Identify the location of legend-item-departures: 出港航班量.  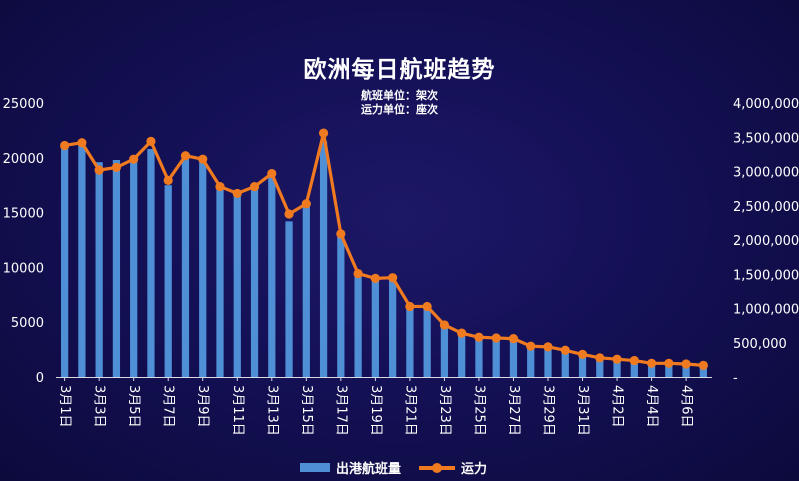
(350, 467).